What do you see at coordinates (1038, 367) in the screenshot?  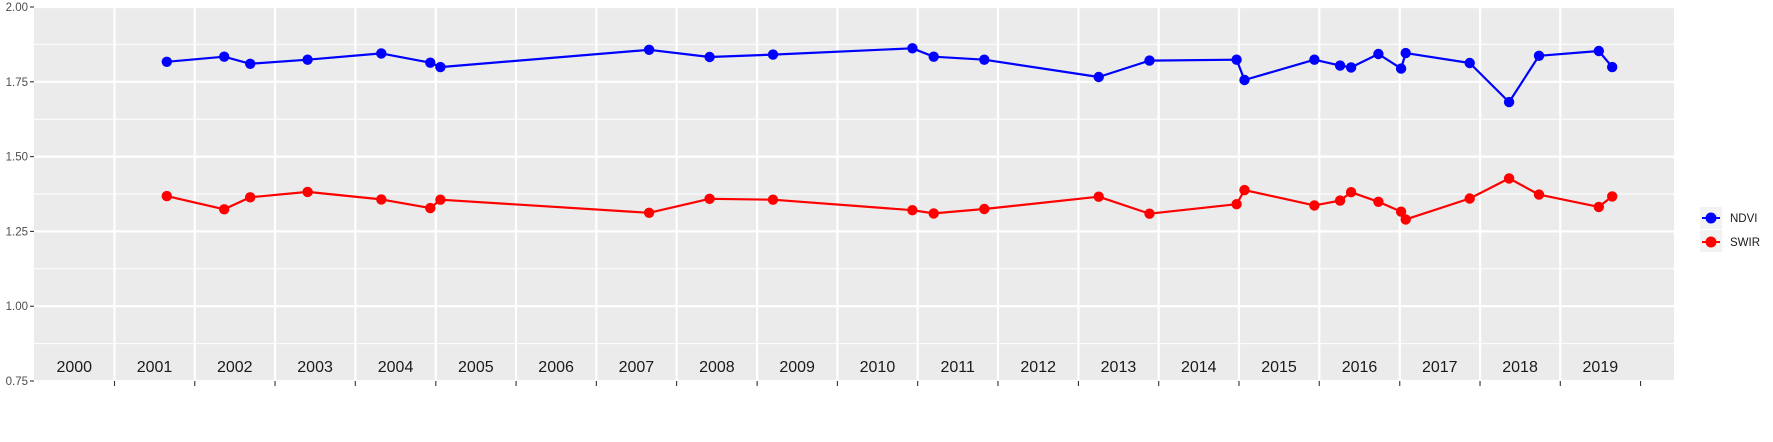 I see `year-label: 2012` at bounding box center [1038, 367].